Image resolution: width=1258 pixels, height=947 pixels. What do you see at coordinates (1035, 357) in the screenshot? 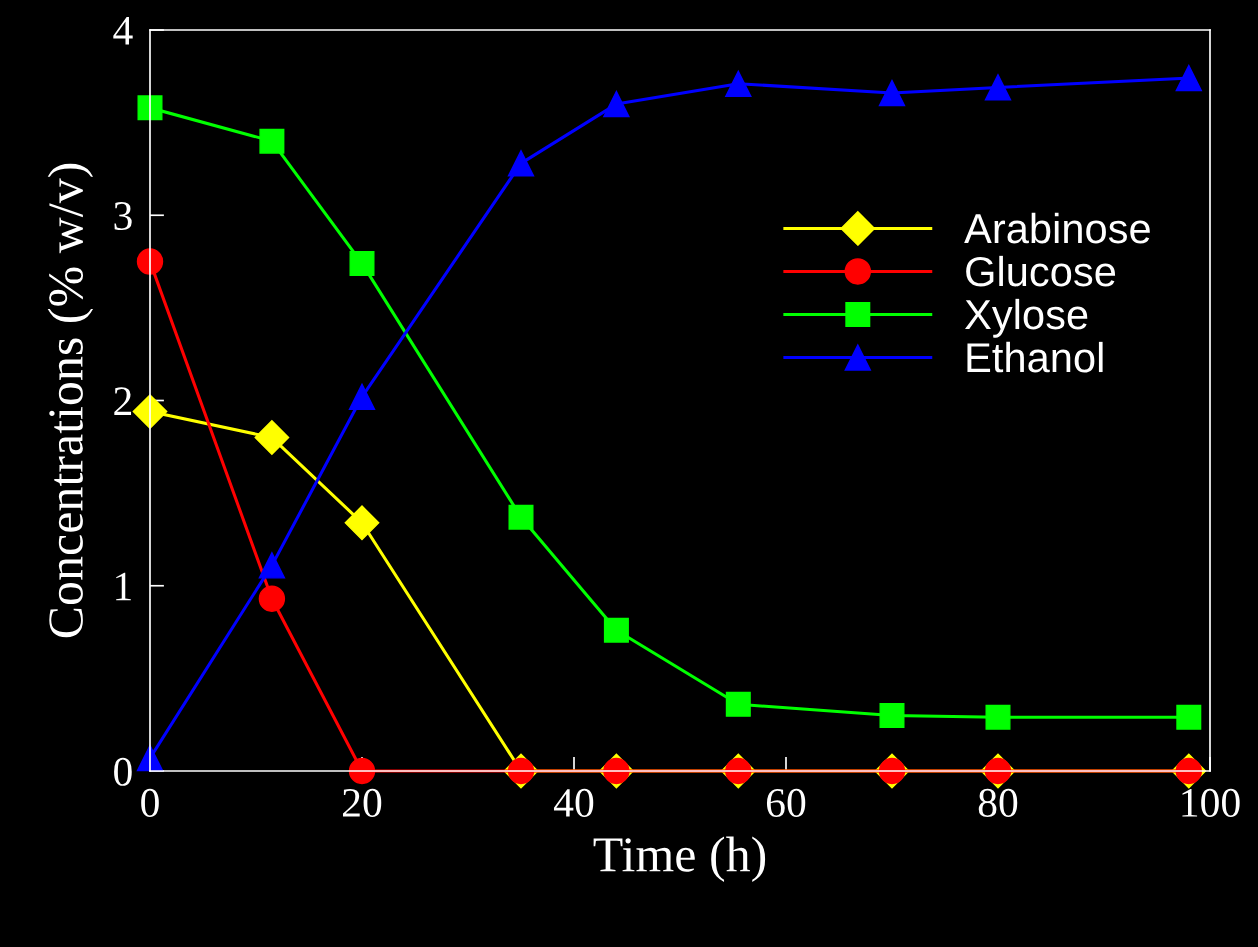
I see `legend-label: Ethanol` at bounding box center [1035, 357].